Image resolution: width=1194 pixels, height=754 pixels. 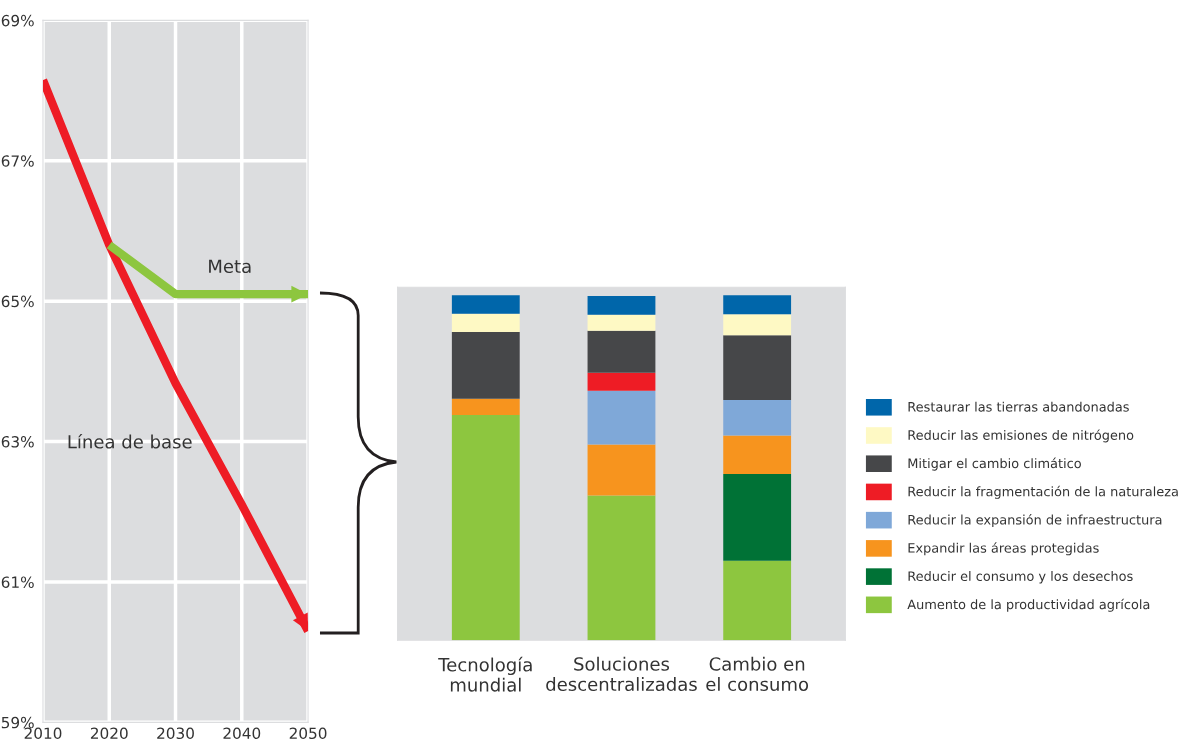 I want to click on x-tick-label: 2020, so click(x=109, y=733).